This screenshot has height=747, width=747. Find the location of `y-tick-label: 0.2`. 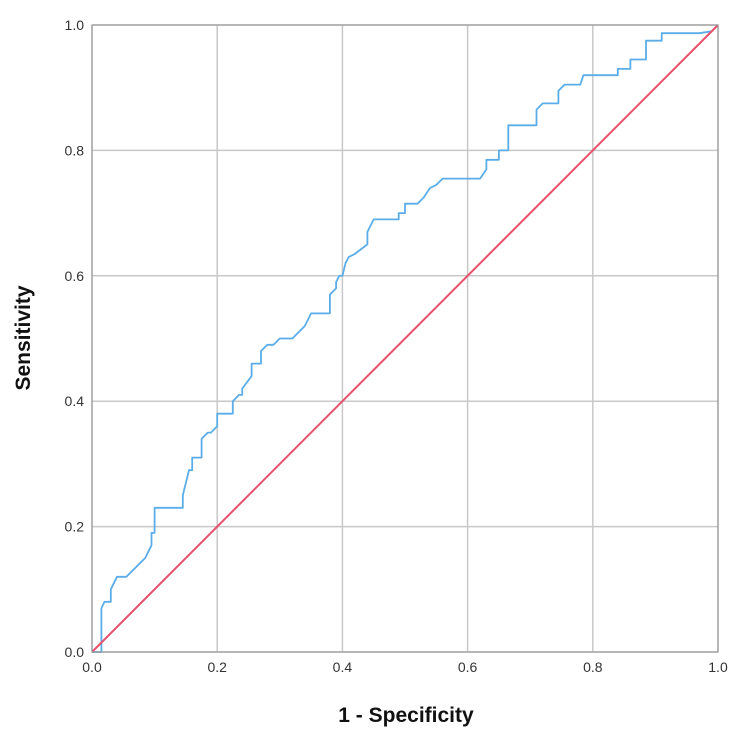

y-tick-label: 0.2 is located at coordinates (75, 527).